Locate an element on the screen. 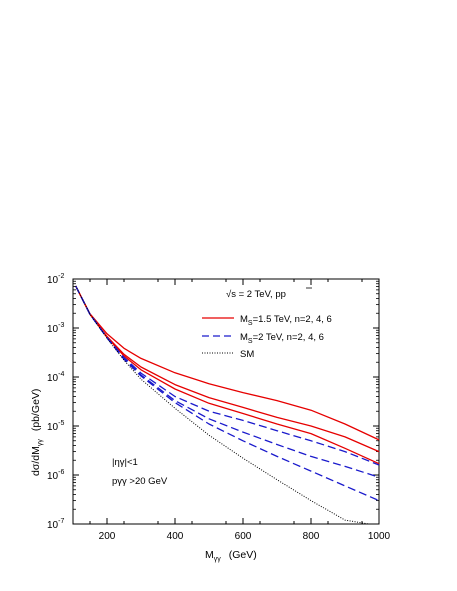  y-tick-label: 10⁻² is located at coordinates (55, 279).